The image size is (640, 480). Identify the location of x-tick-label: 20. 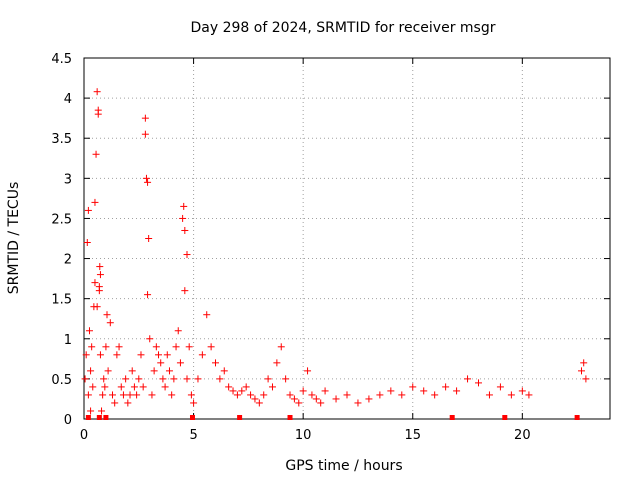
(522, 435).